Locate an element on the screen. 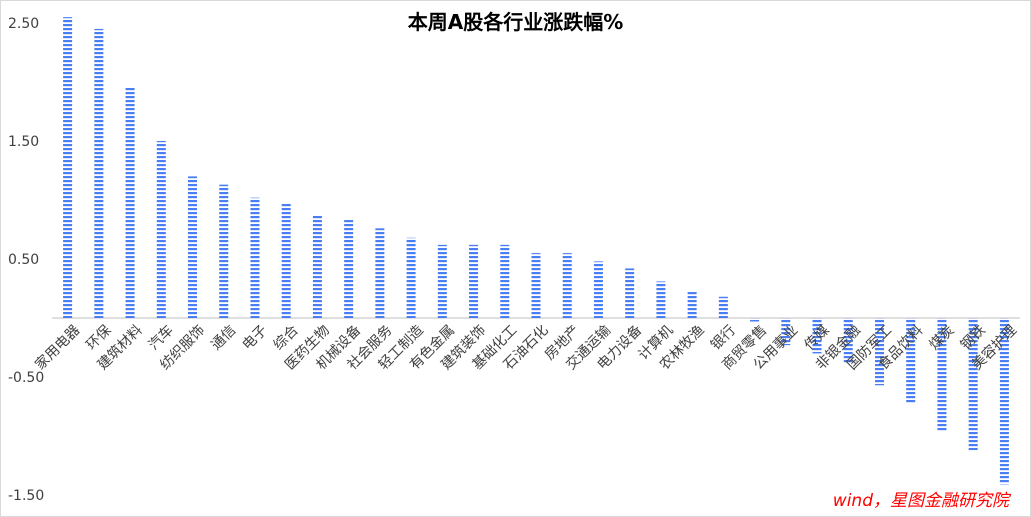 Image resolution: width=1031 pixels, height=517 pixels. x-tick-label: 电子 is located at coordinates (254, 337).